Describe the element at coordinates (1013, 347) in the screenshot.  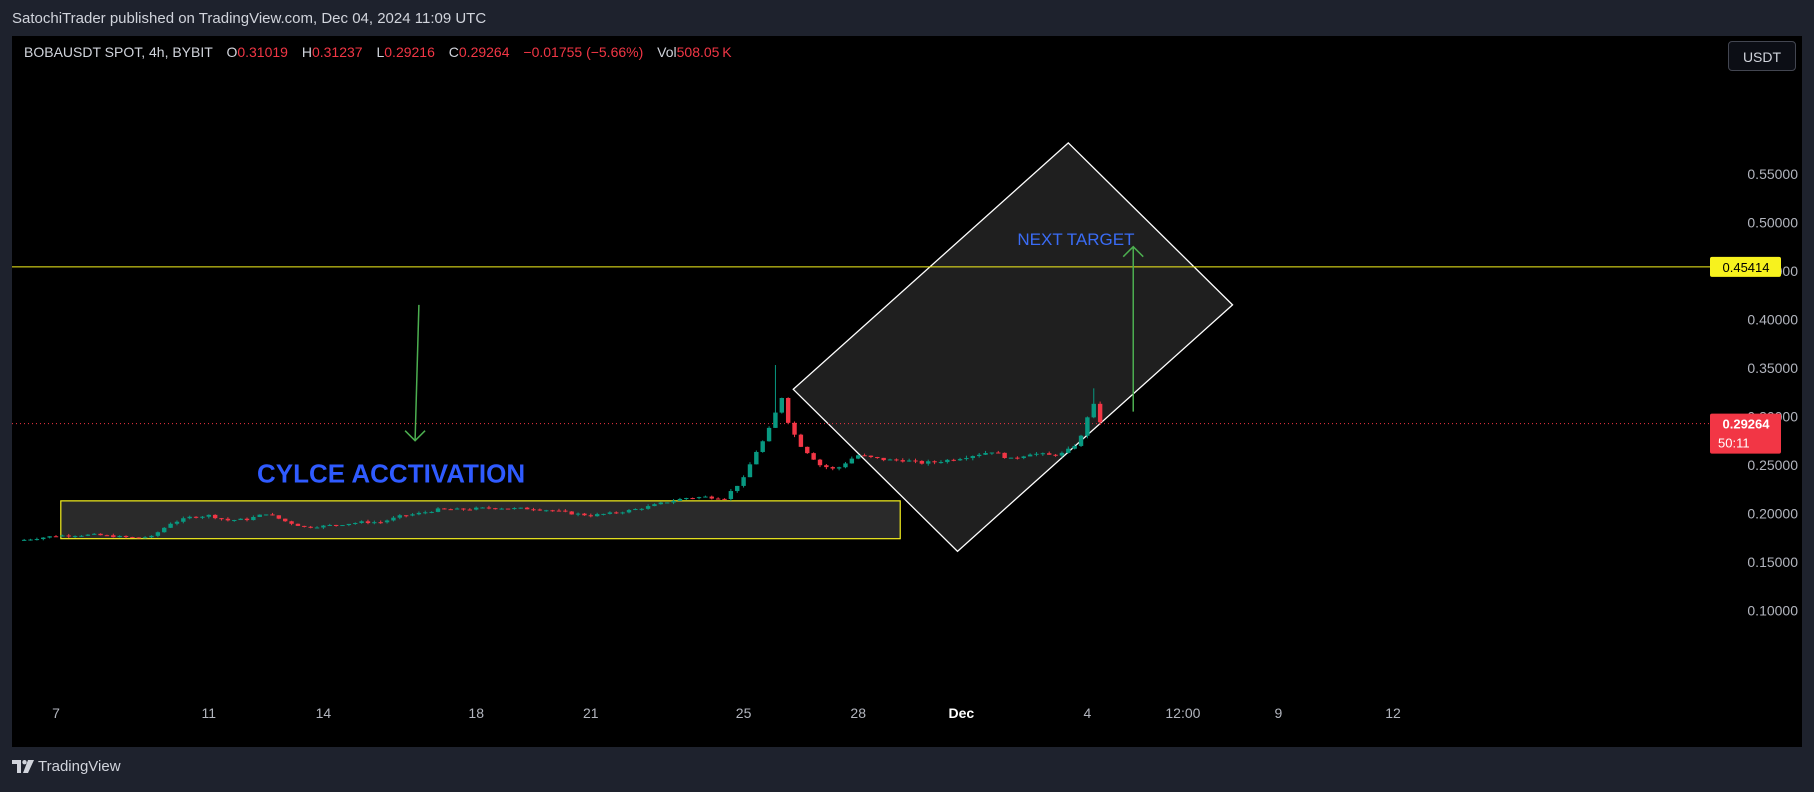
I see `target-rotated-rectangle` at that location.